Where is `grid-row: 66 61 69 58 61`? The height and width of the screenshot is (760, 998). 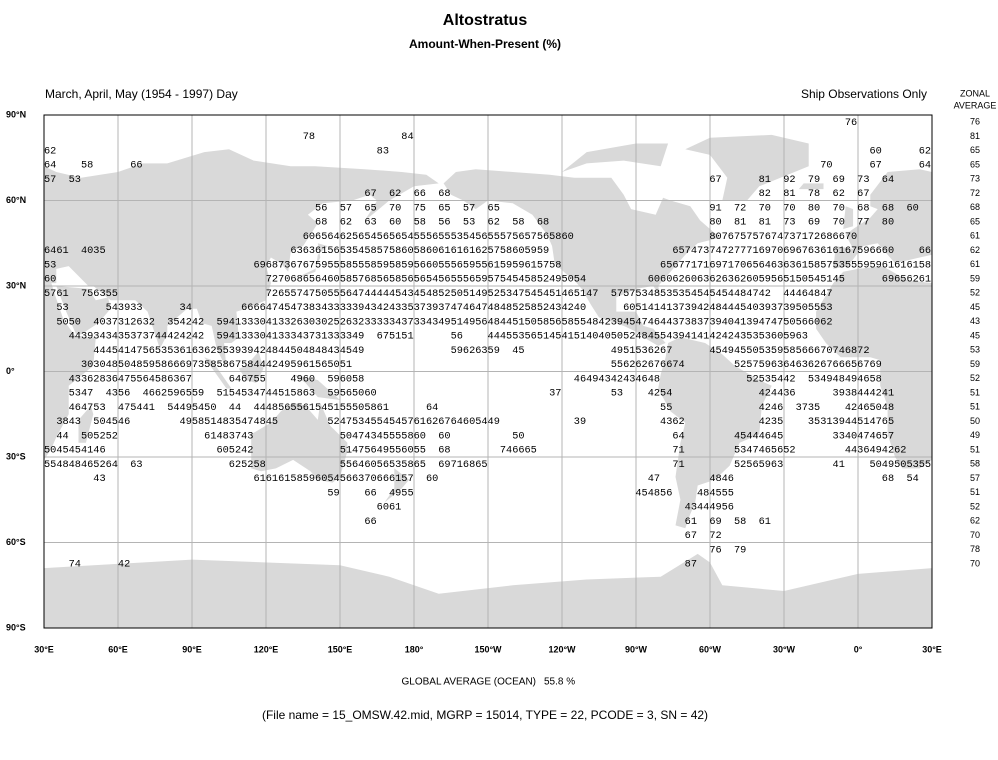
grid-row: 66 61 69 58 61 is located at coordinates (407, 522).